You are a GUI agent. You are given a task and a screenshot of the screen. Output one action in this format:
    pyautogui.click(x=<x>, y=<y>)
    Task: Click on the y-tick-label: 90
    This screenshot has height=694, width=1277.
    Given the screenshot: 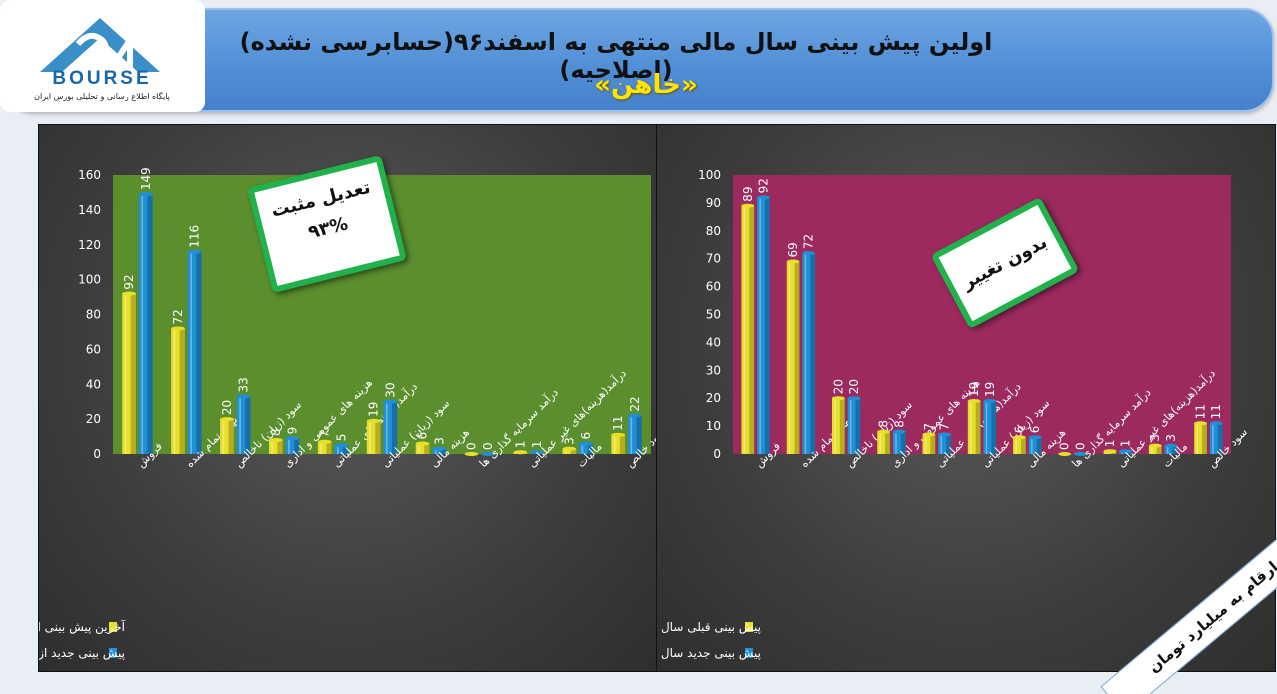 What is the action you would take?
    pyautogui.click(x=713, y=203)
    